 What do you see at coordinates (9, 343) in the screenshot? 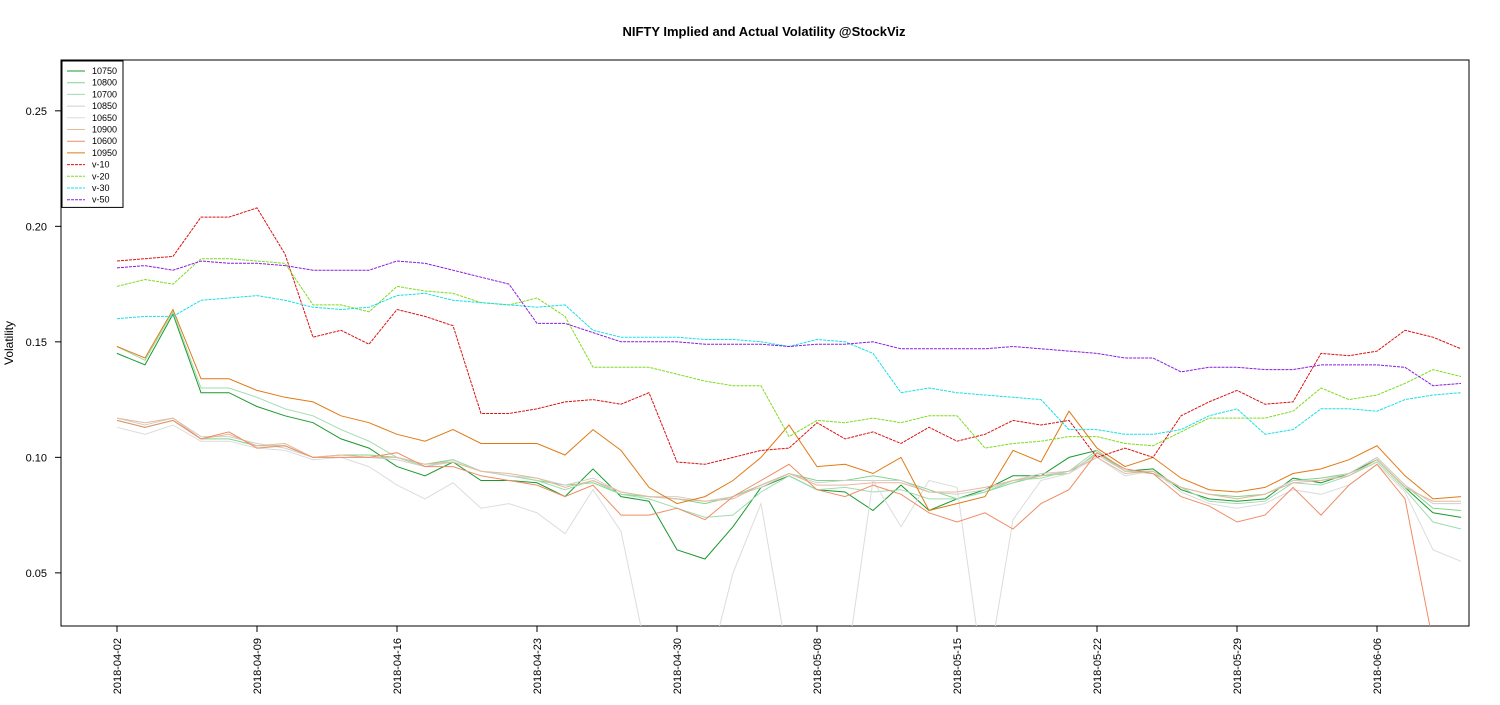
I see `y-axis-label: Volatility` at bounding box center [9, 343].